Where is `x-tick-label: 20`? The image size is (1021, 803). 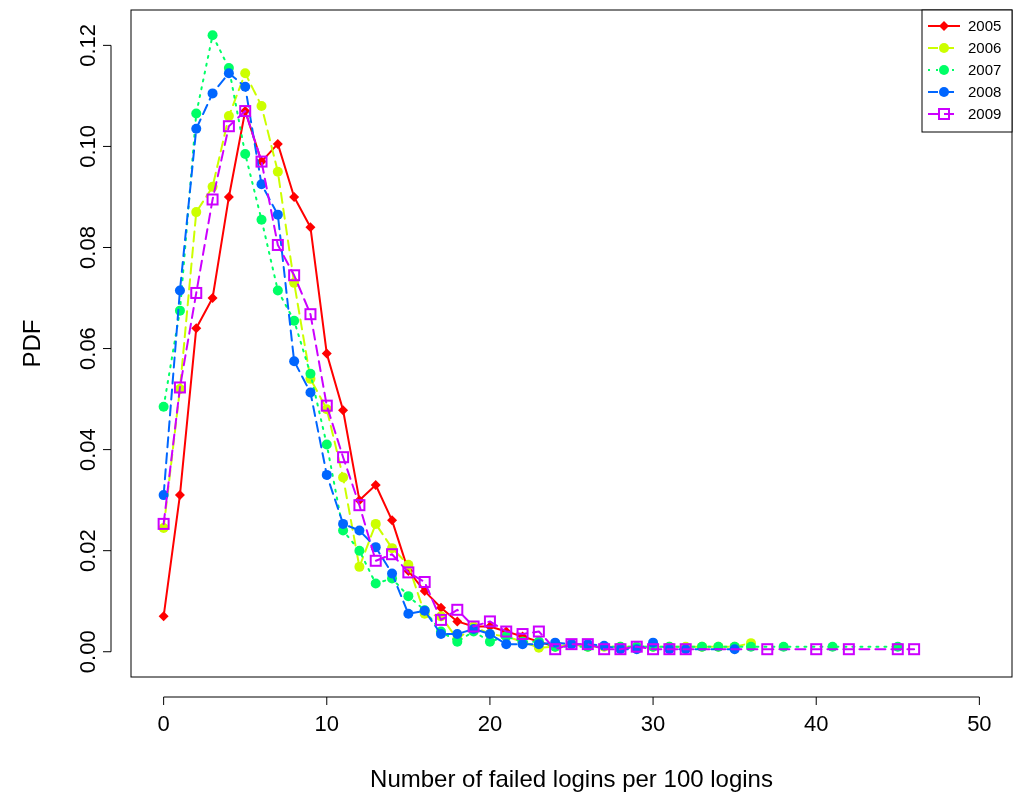
x-tick-label: 20 is located at coordinates (490, 723).